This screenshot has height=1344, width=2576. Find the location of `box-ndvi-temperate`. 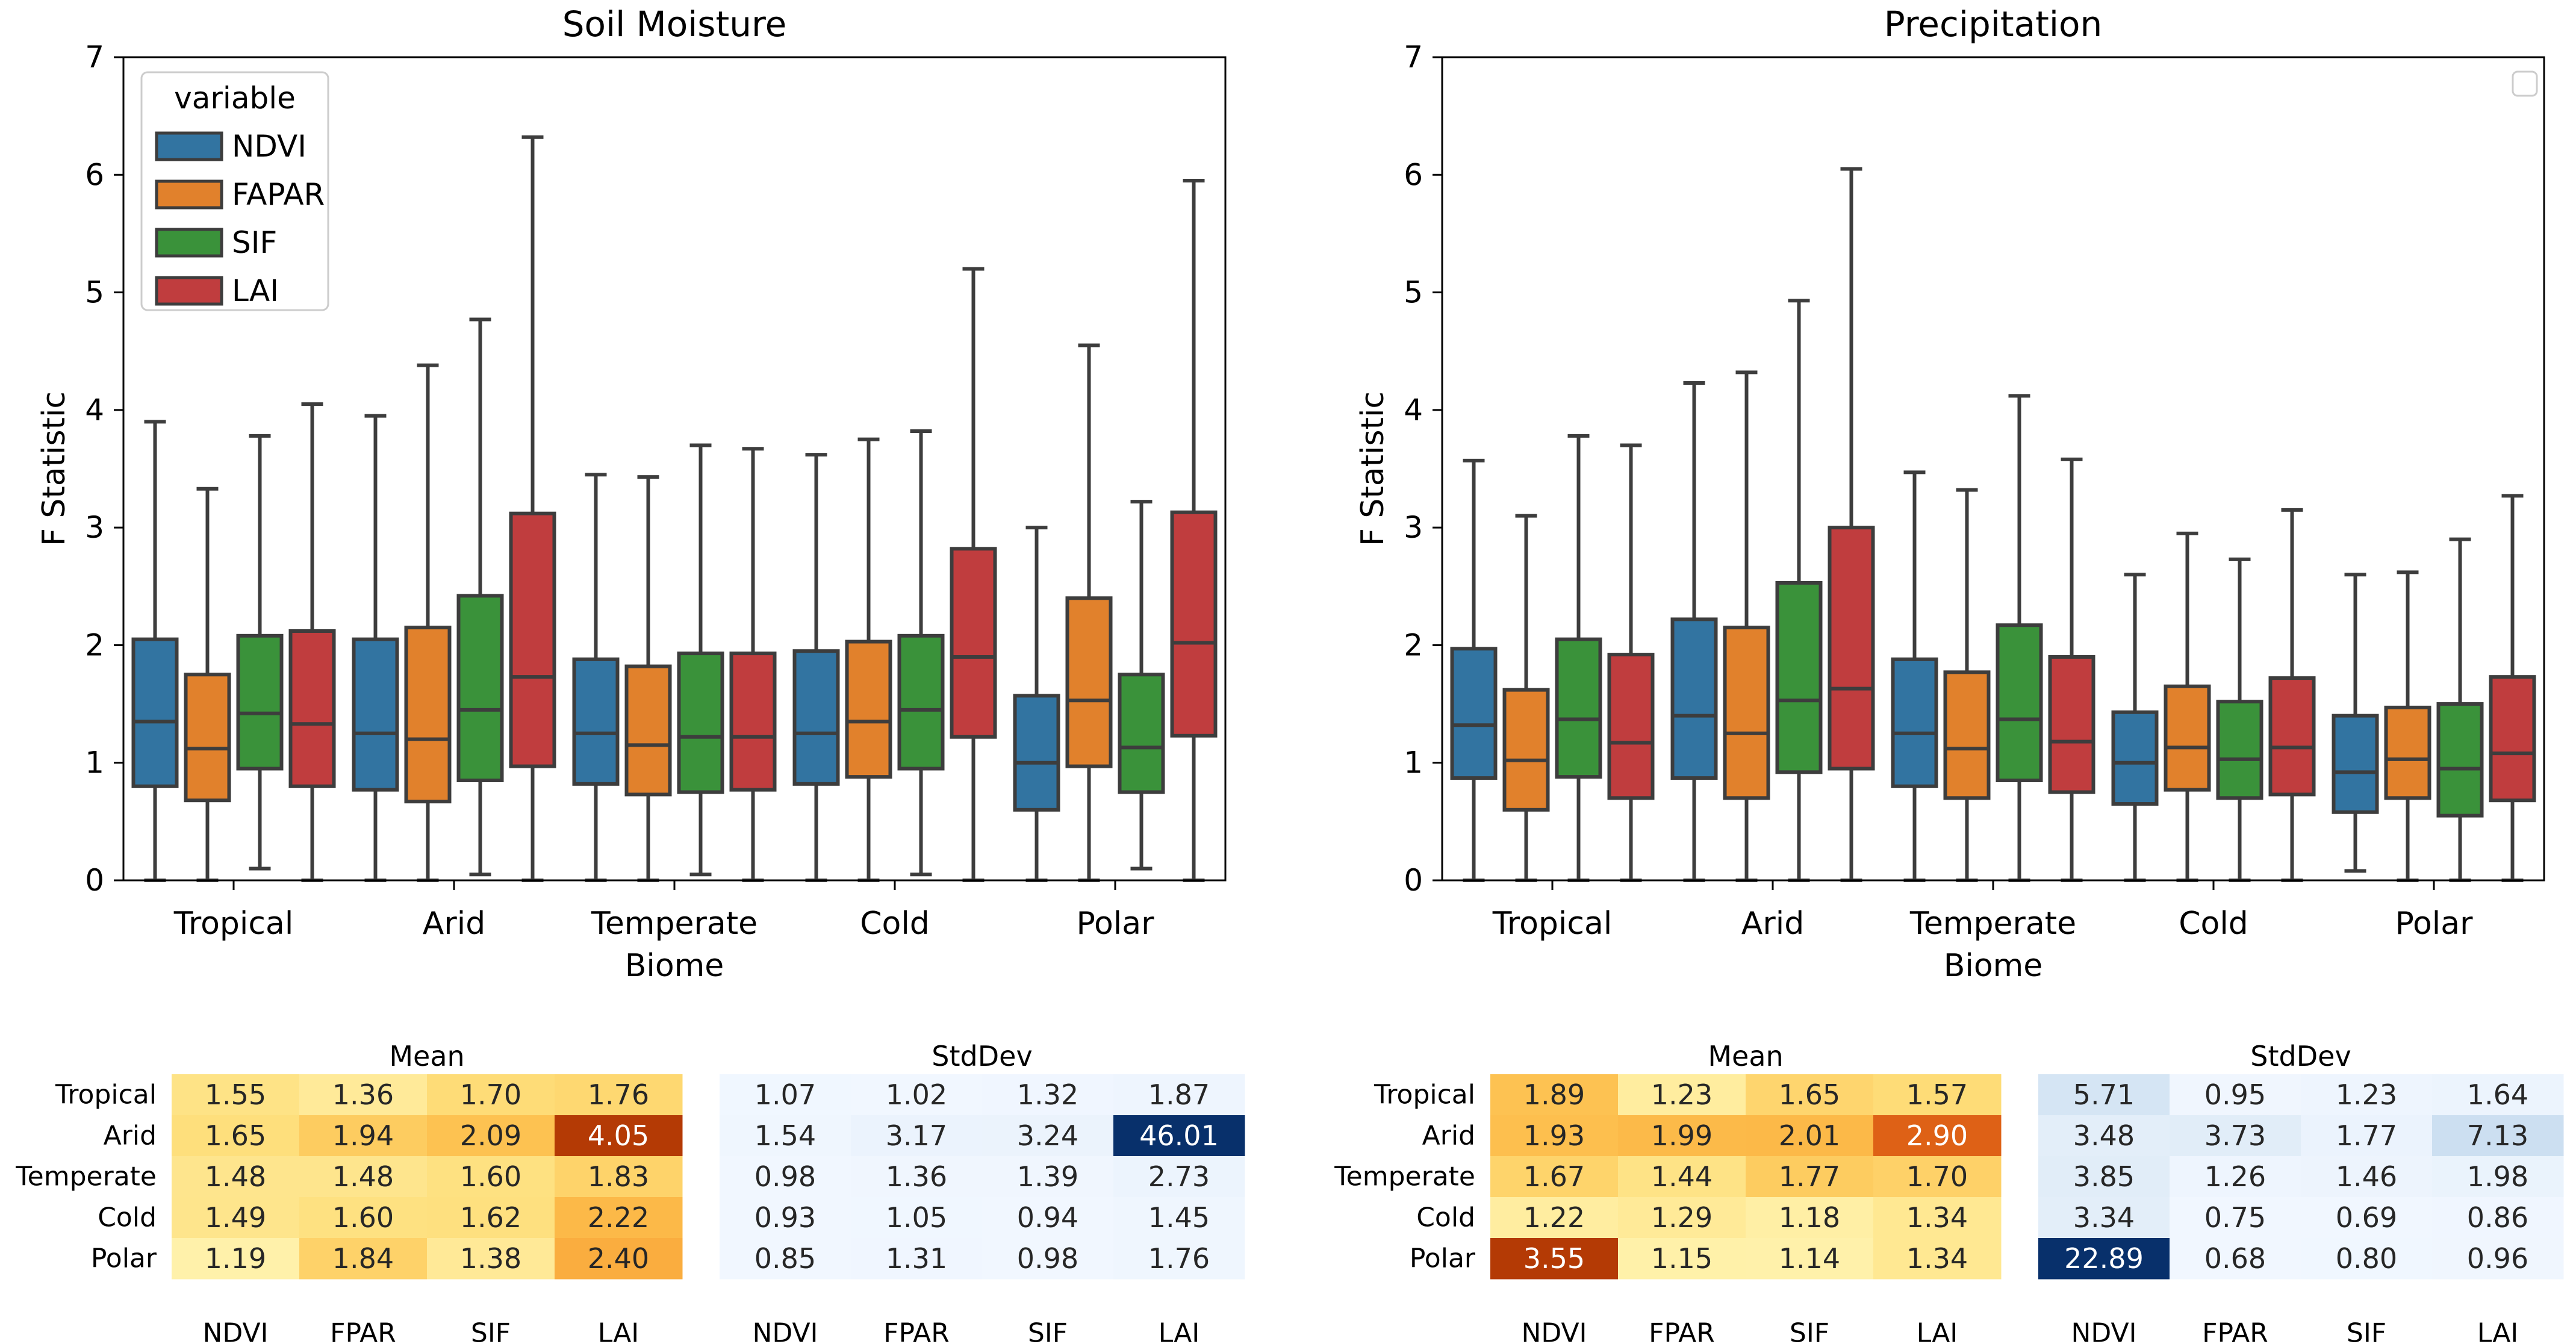

box-ndvi-temperate is located at coordinates (1914, 676).